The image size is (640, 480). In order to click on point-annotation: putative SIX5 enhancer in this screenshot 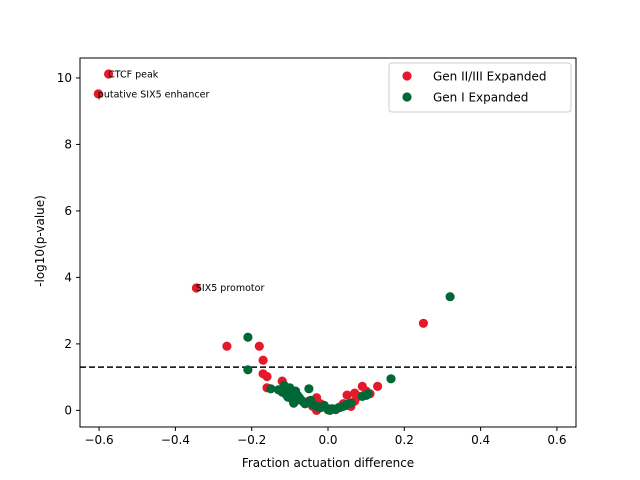, I will do `click(154, 95)`.